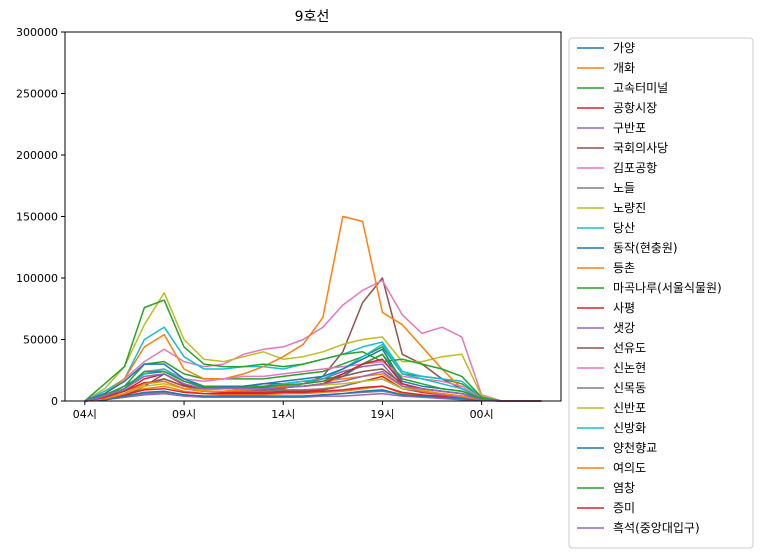 This screenshot has height=559, width=761. Describe the element at coordinates (37, 94) in the screenshot. I see `y-tick-label: 250000` at that location.